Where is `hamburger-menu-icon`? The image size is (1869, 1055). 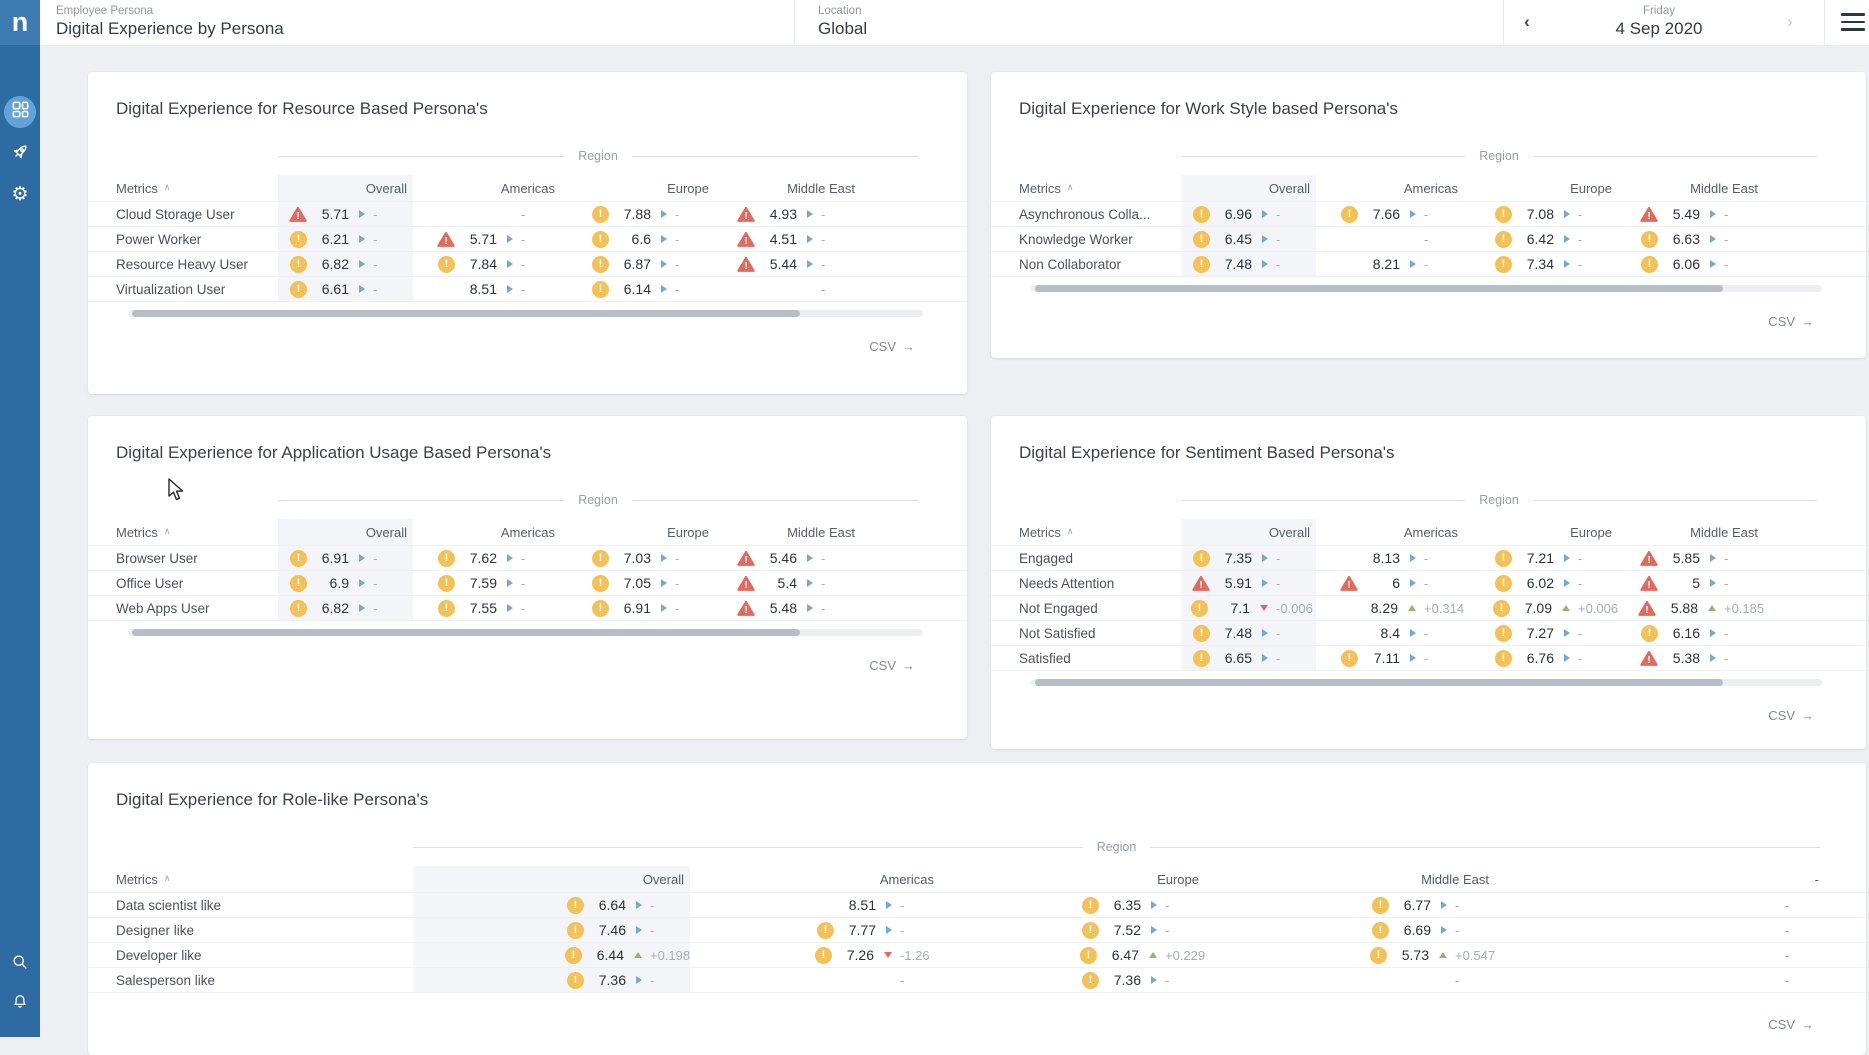
hamburger-menu-icon is located at coordinates (1853, 22).